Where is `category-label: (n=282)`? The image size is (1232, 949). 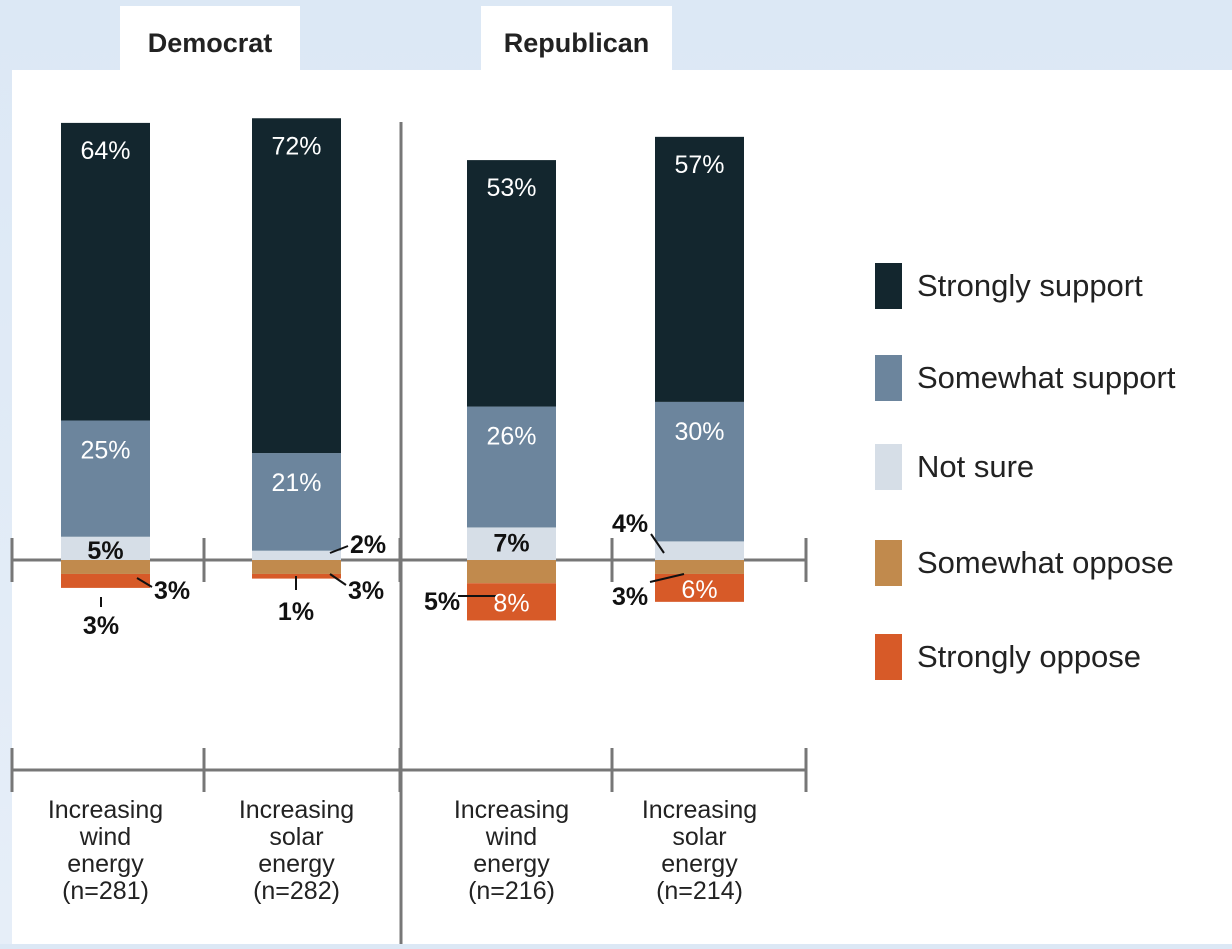 category-label: (n=282) is located at coordinates (296, 891).